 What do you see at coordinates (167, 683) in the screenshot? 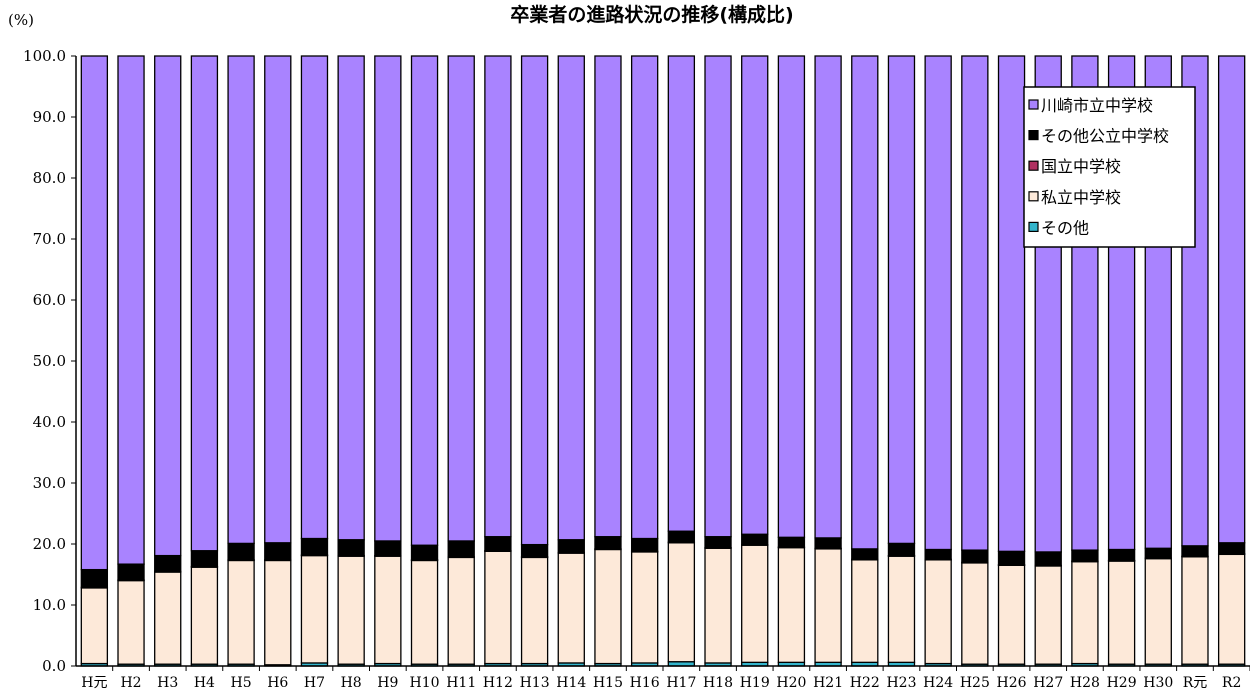
I see `x-tick-label: H3` at bounding box center [167, 683].